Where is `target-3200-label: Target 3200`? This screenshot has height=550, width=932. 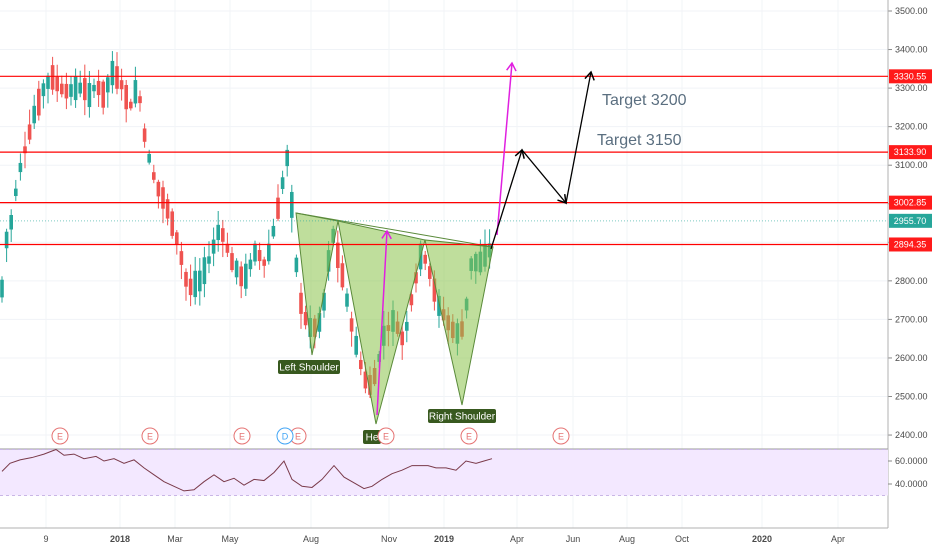 target-3200-label: Target 3200 is located at coordinates (644, 100).